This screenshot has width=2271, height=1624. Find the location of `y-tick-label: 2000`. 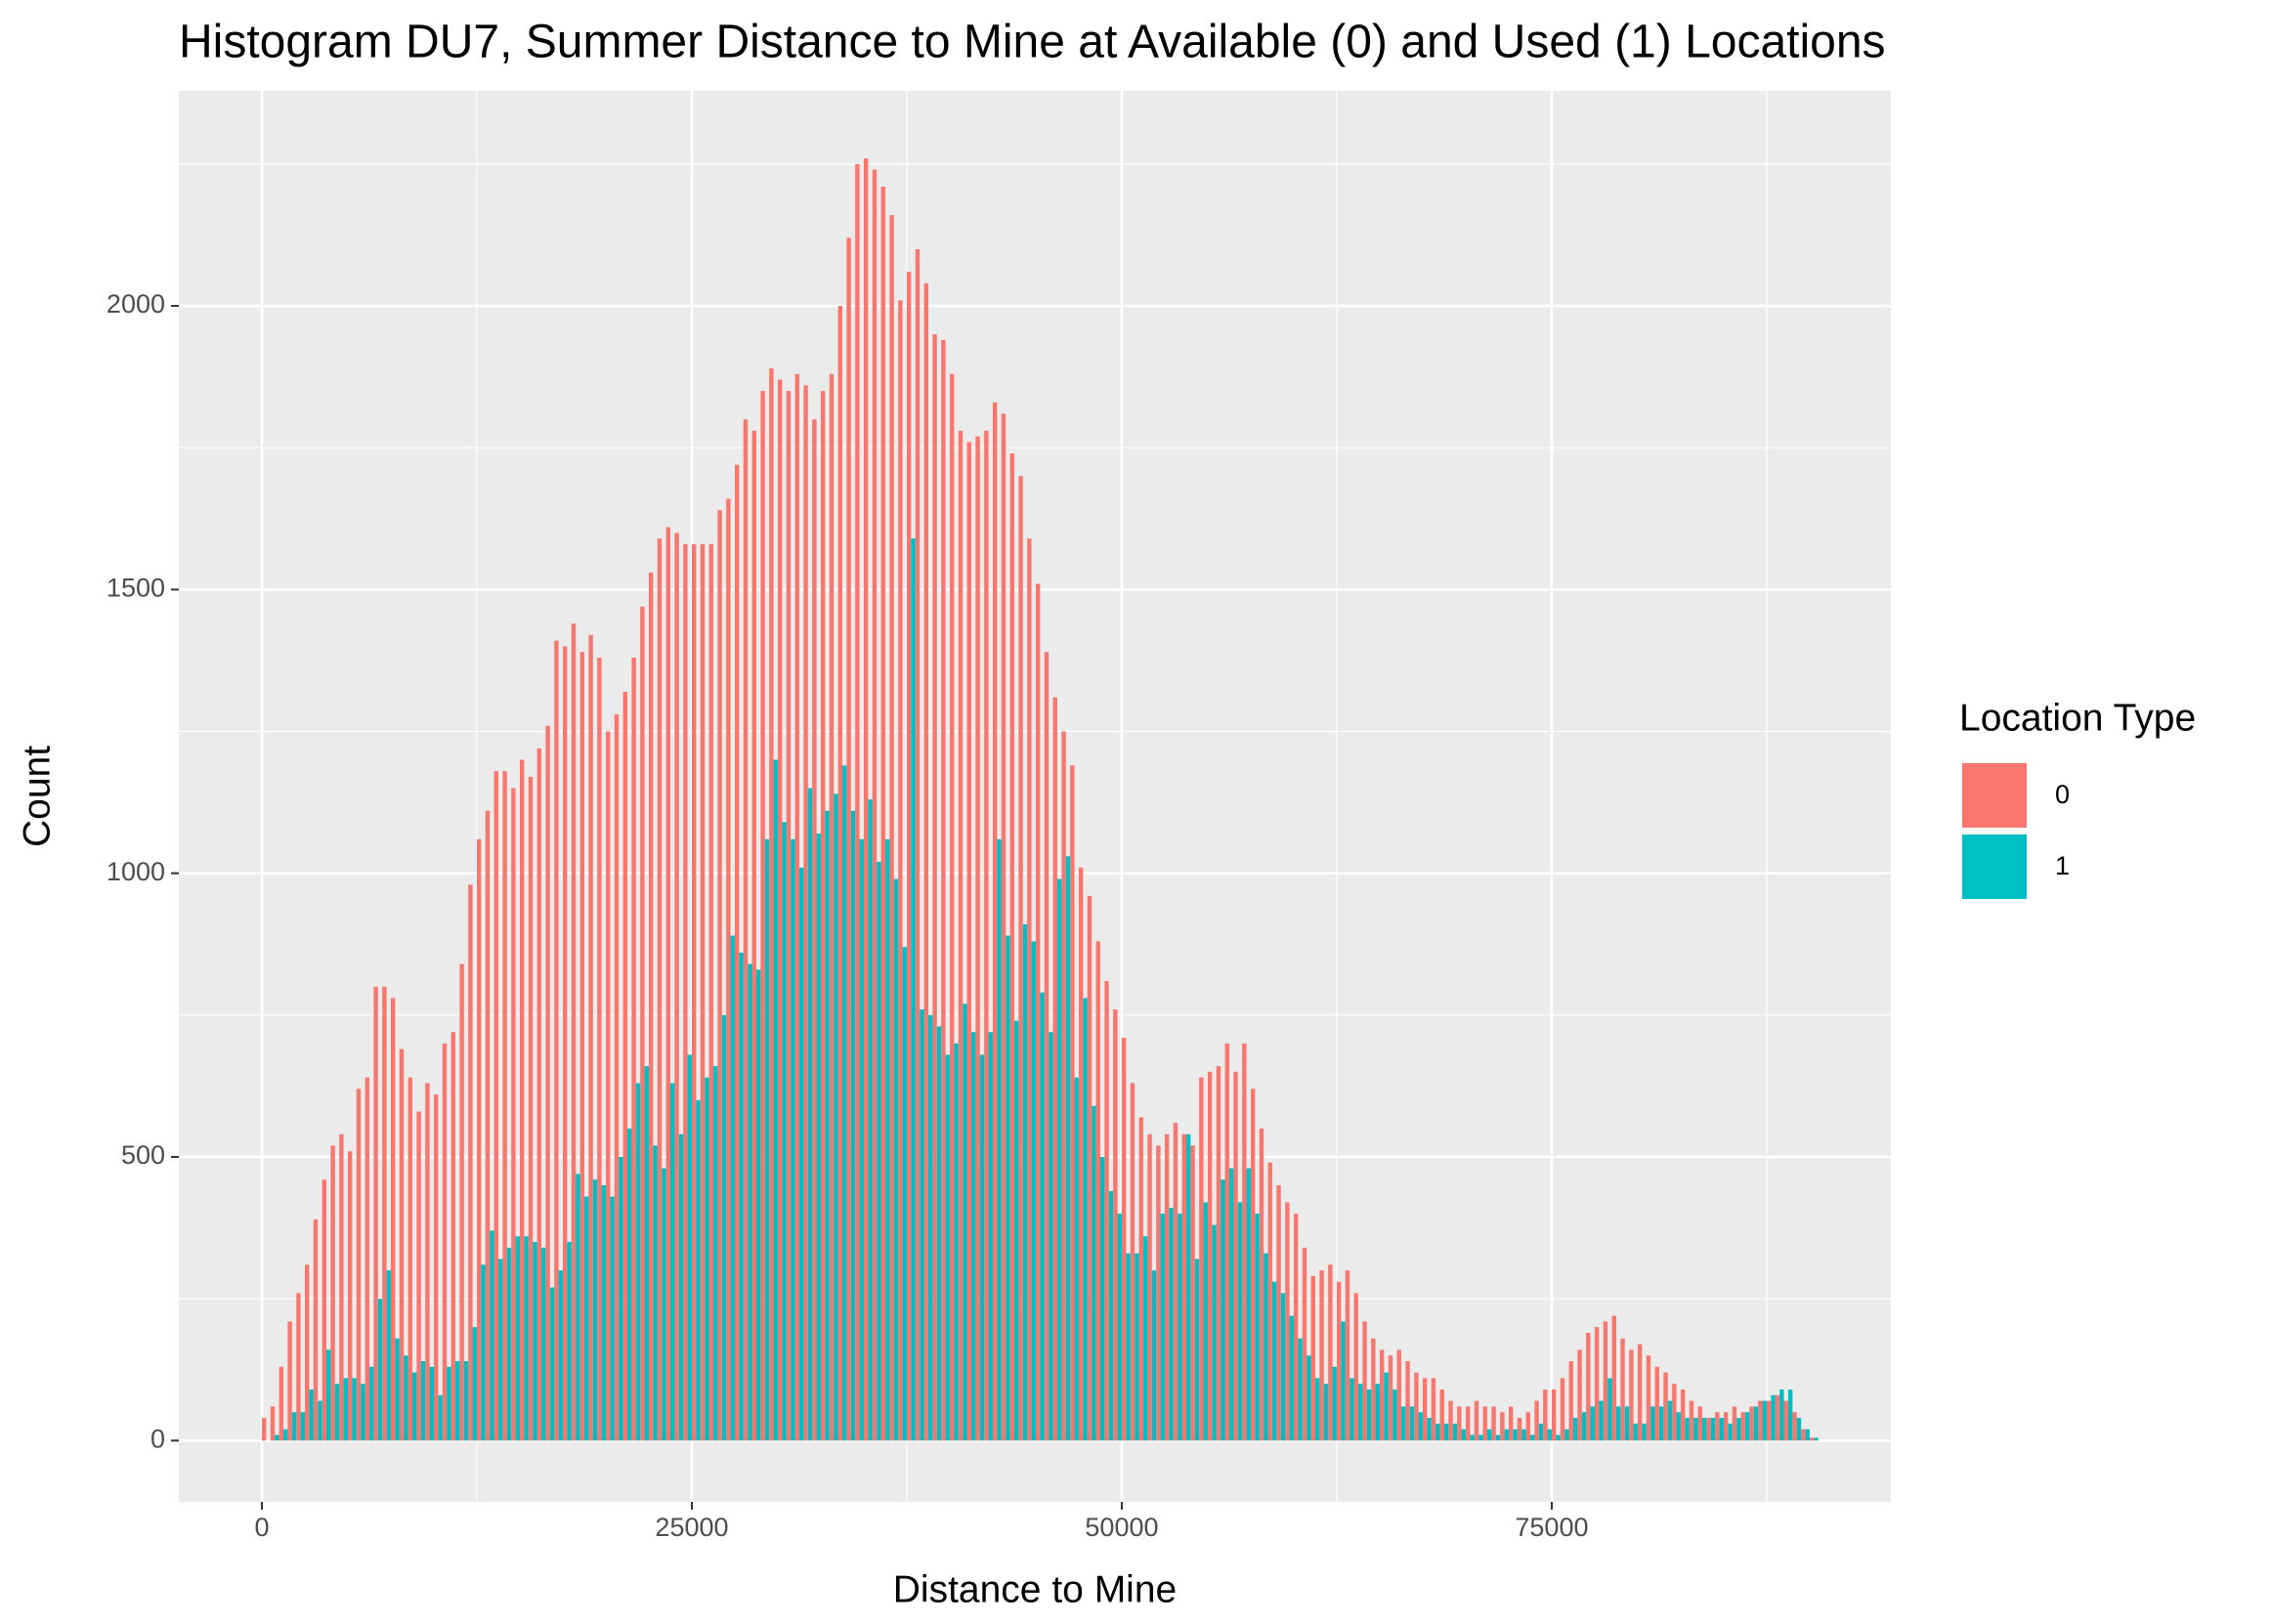

y-tick-label: 2000 is located at coordinates (136, 304).